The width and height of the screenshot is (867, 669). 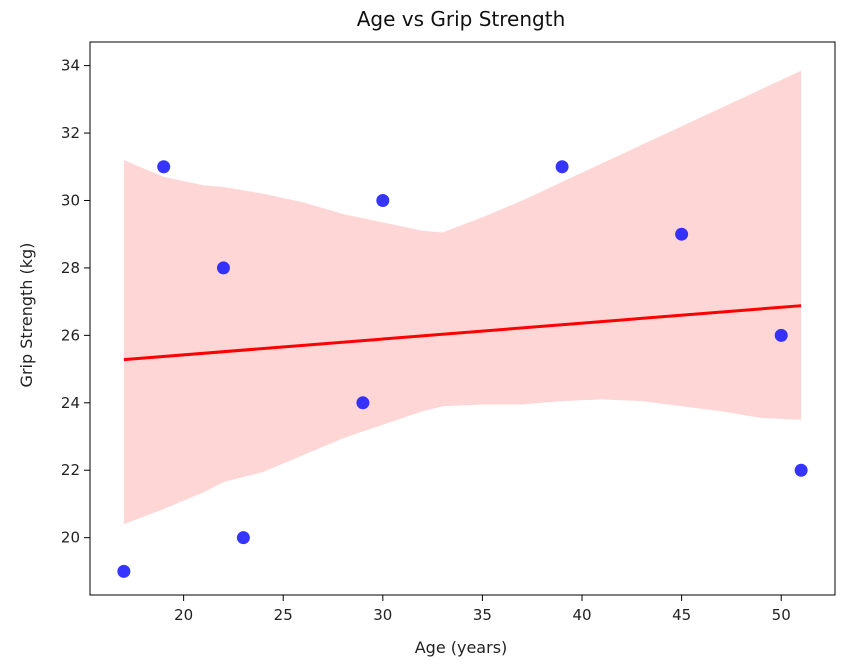 I want to click on x-tick-label: 45, so click(x=681, y=615).